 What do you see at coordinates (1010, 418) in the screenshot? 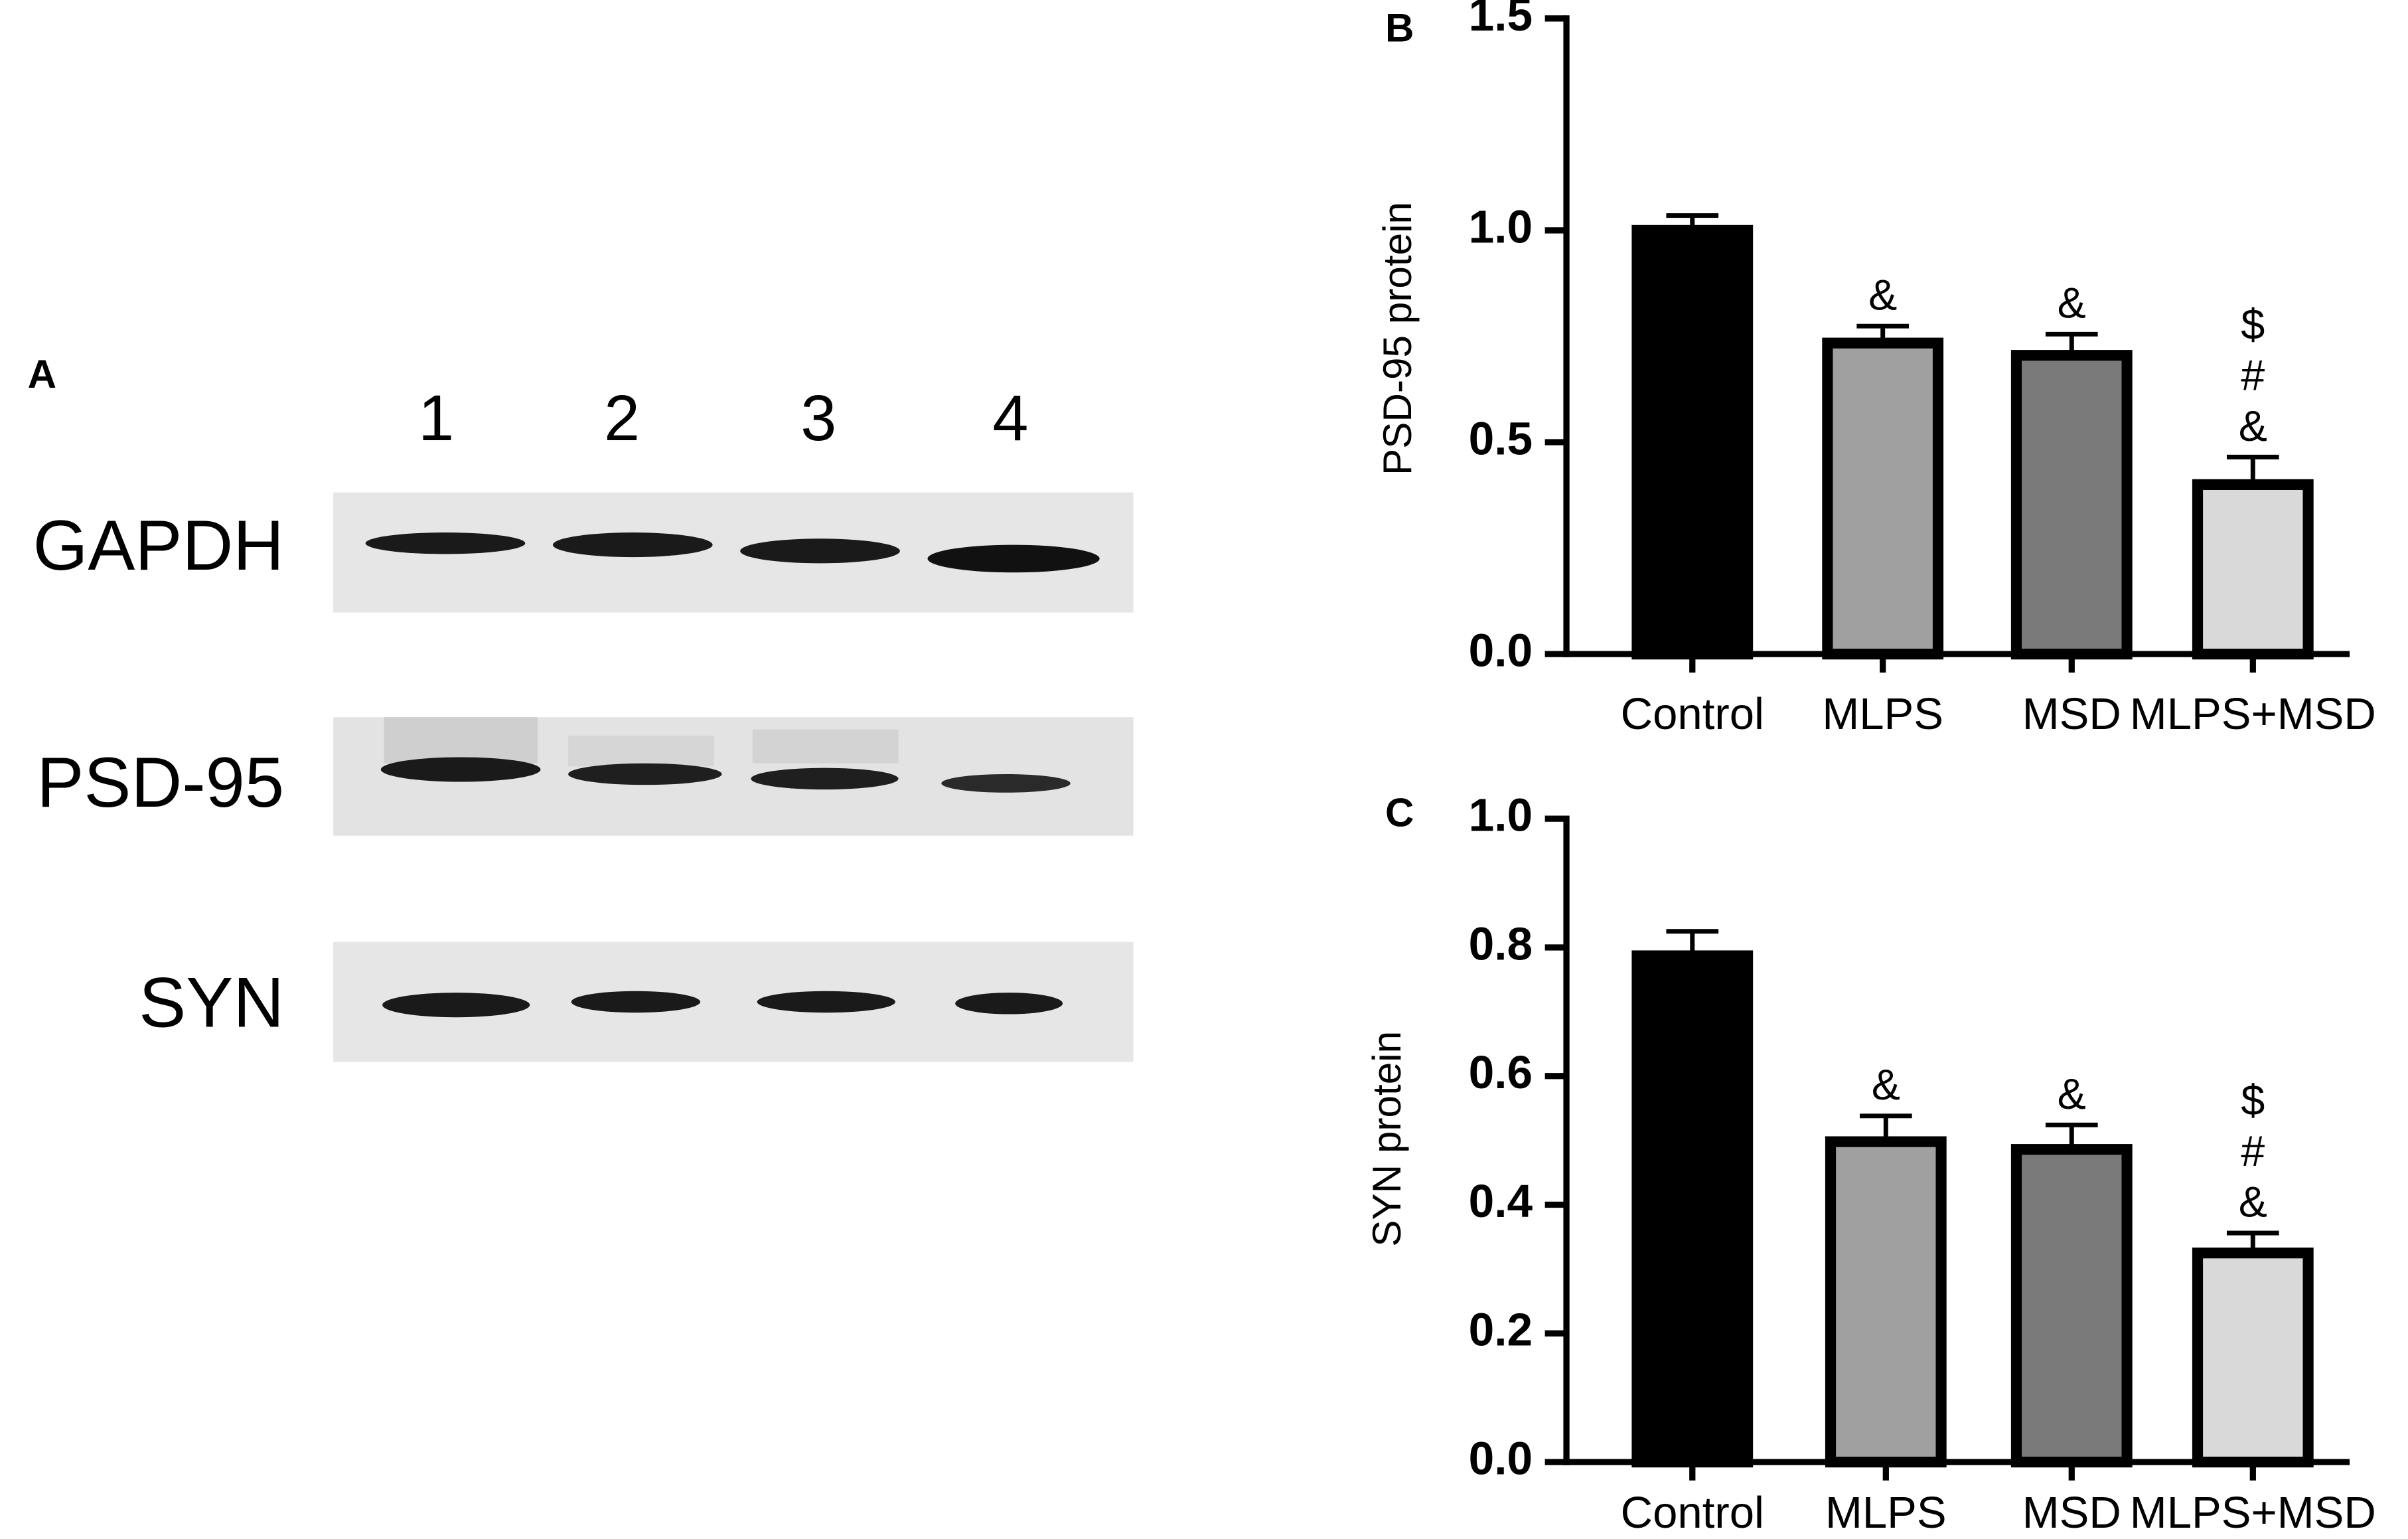
I see `lane-label: 4` at bounding box center [1010, 418].